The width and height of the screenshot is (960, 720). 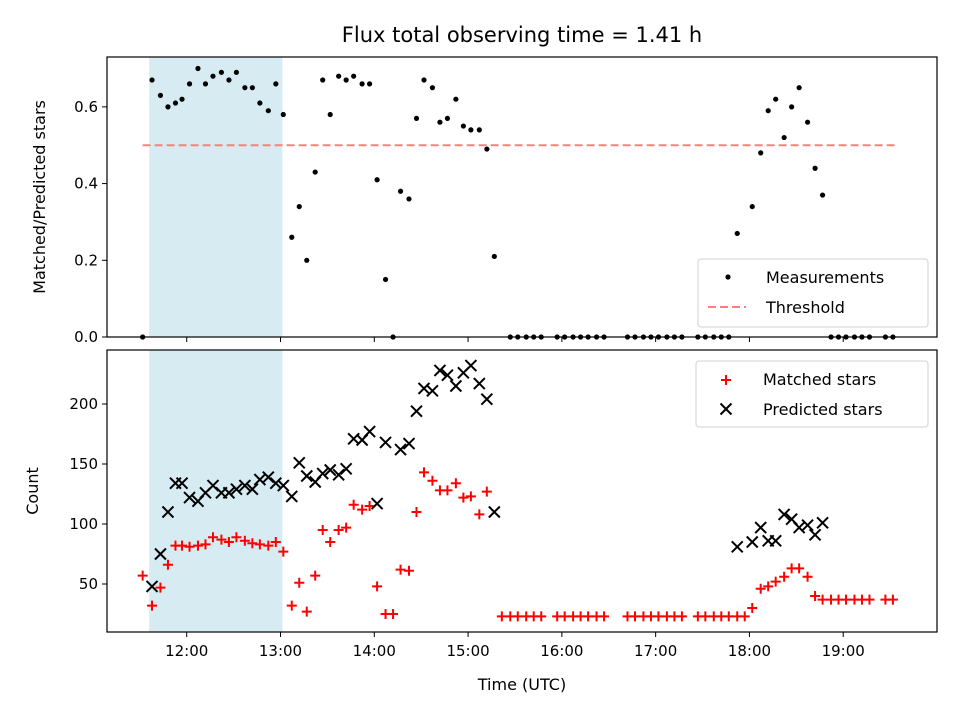 What do you see at coordinates (86, 260) in the screenshot?
I see `y-tick-label: 0.2` at bounding box center [86, 260].